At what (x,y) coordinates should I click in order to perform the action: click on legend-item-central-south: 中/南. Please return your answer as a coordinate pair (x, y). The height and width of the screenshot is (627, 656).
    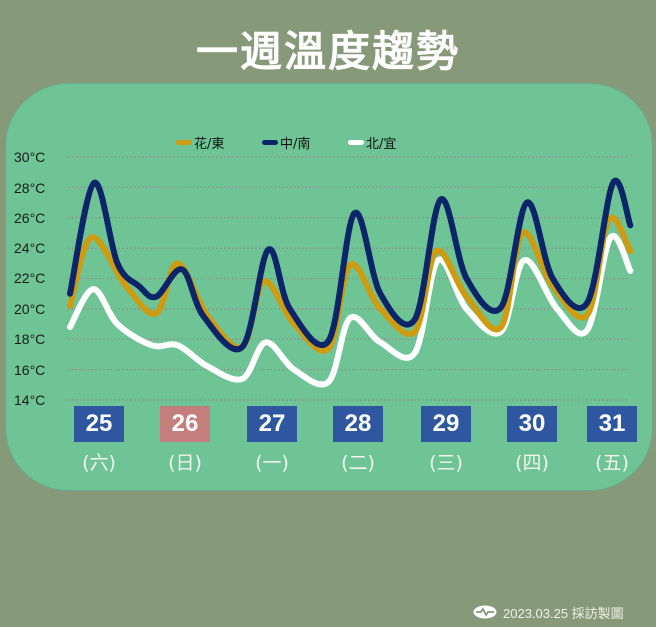
    Looking at the image, I should click on (286, 142).